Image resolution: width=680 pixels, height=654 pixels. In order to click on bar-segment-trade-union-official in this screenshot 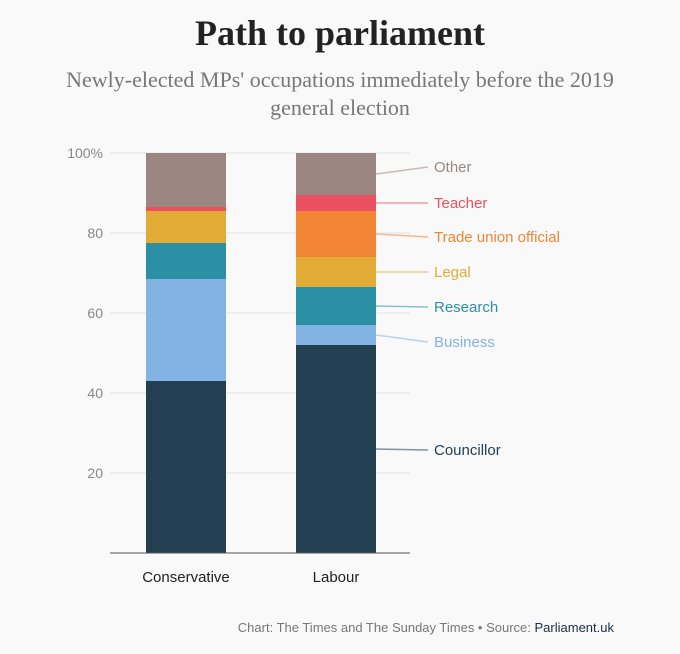, I will do `click(336, 234)`.